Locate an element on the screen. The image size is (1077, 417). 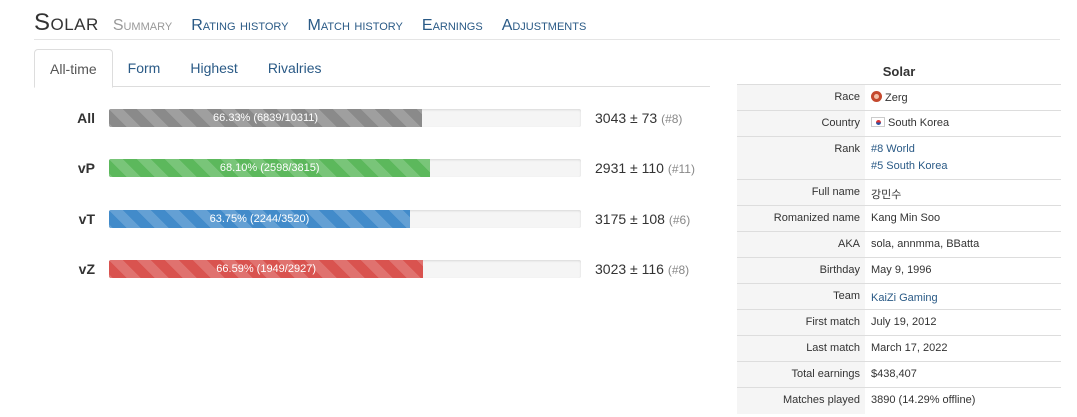
winrate-row-vz: vZ 66.59% (1949/2927) 3023 ± 116 (#8) is located at coordinates (380, 269).